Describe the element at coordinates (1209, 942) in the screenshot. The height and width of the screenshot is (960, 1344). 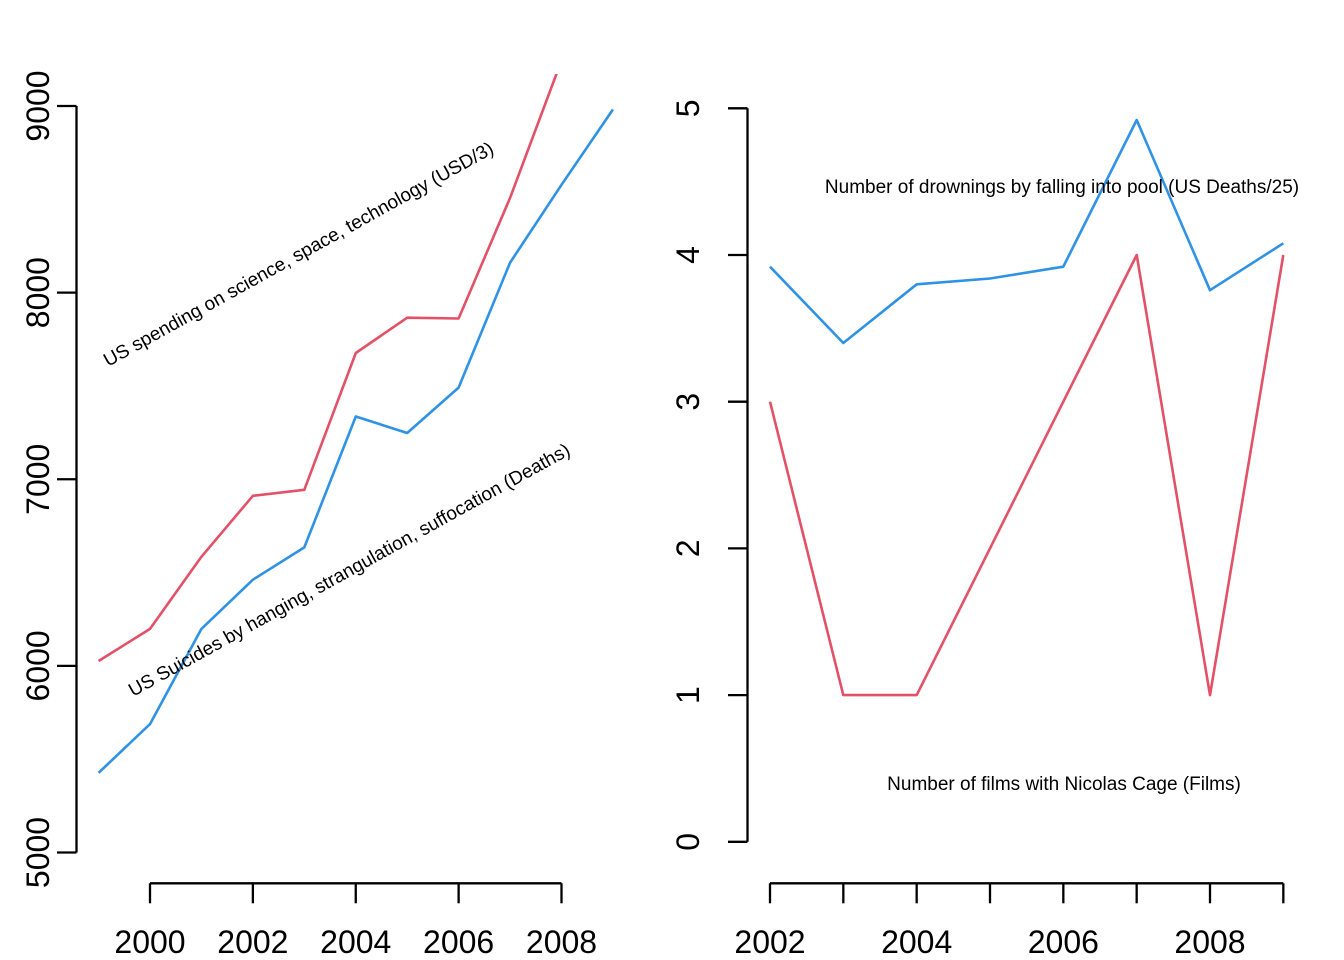
I see `cage-vs-drownings-x-tick-label: 2008` at that location.